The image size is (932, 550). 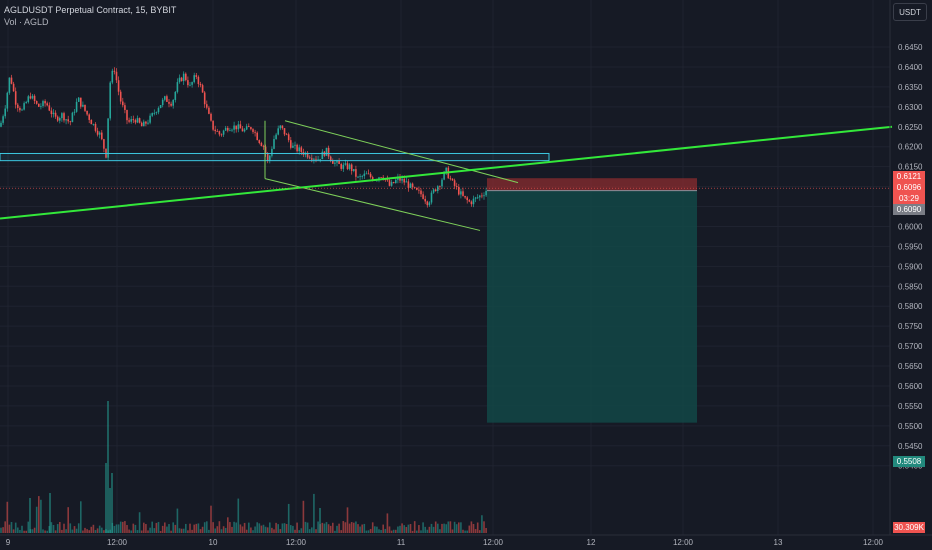 I want to click on time-tick-label: 12, so click(x=591, y=542).